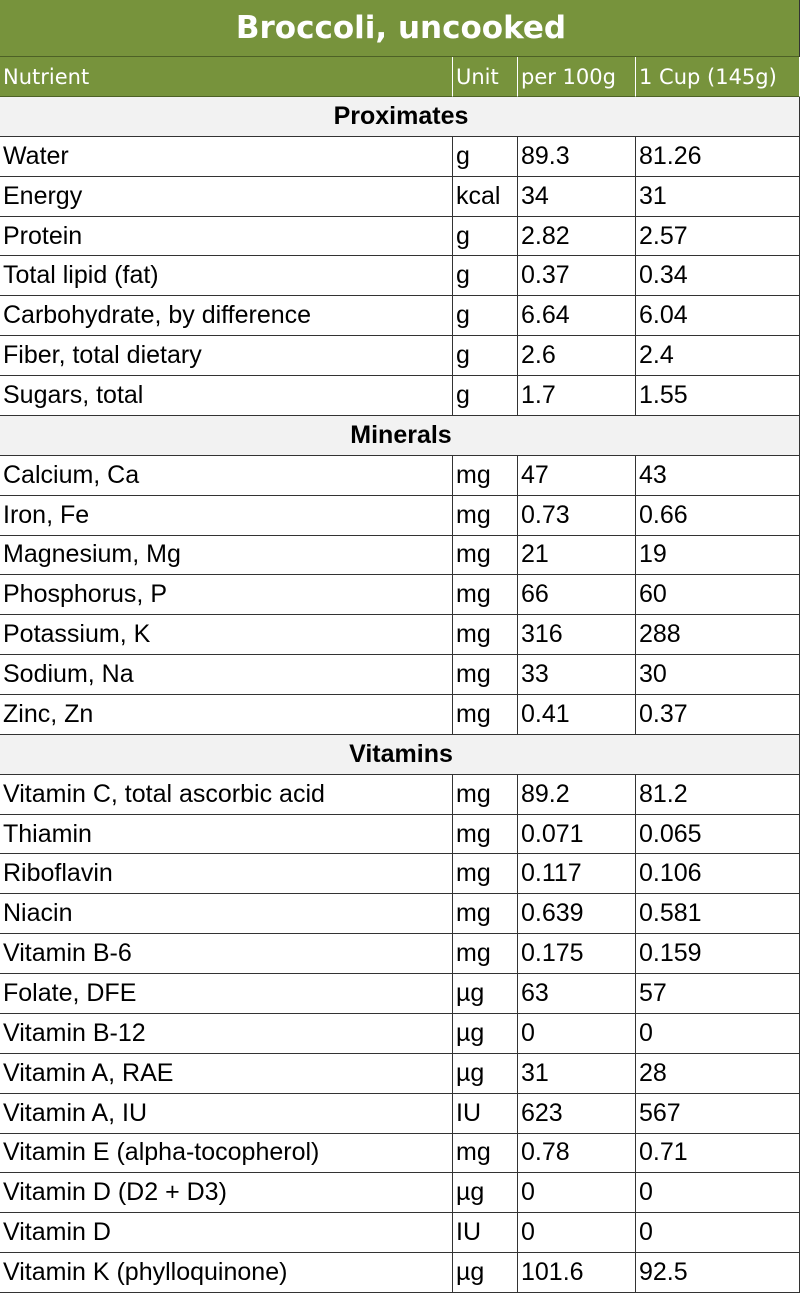  What do you see at coordinates (226, 77) in the screenshot?
I see `column-header: Nutrient` at bounding box center [226, 77].